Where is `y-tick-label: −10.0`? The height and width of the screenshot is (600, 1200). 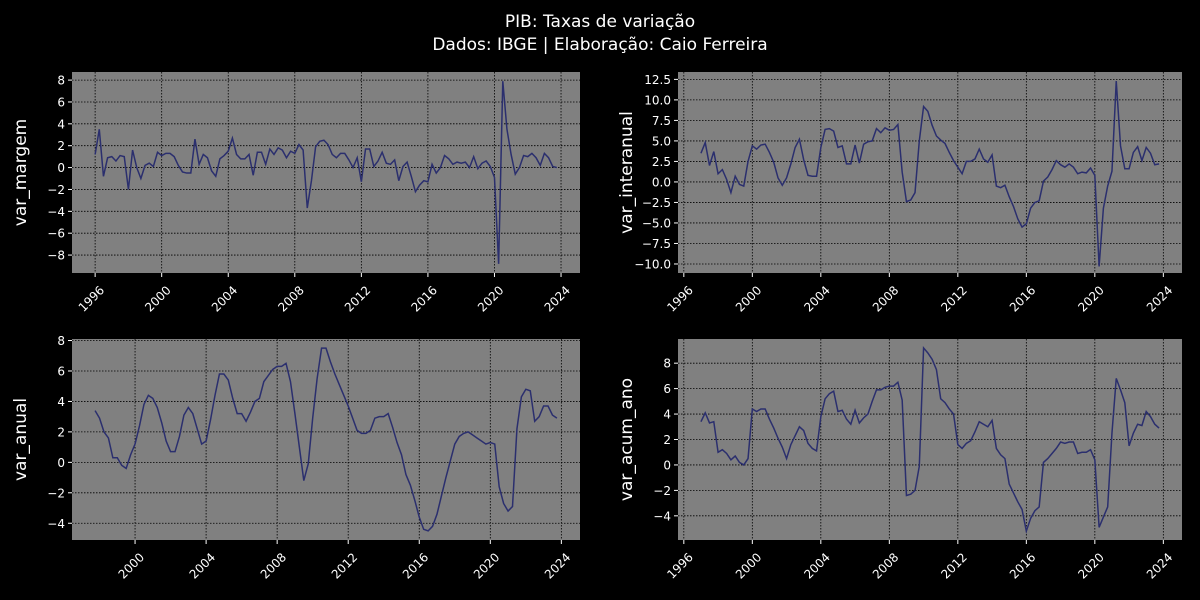
y-tick-label: −10.0 is located at coordinates (652, 264).